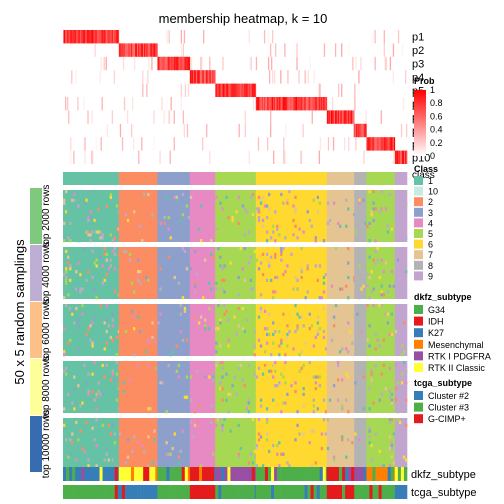  Describe the element at coordinates (436, 103) in the screenshot. I see `prob-tick-label: 0.8` at that location.